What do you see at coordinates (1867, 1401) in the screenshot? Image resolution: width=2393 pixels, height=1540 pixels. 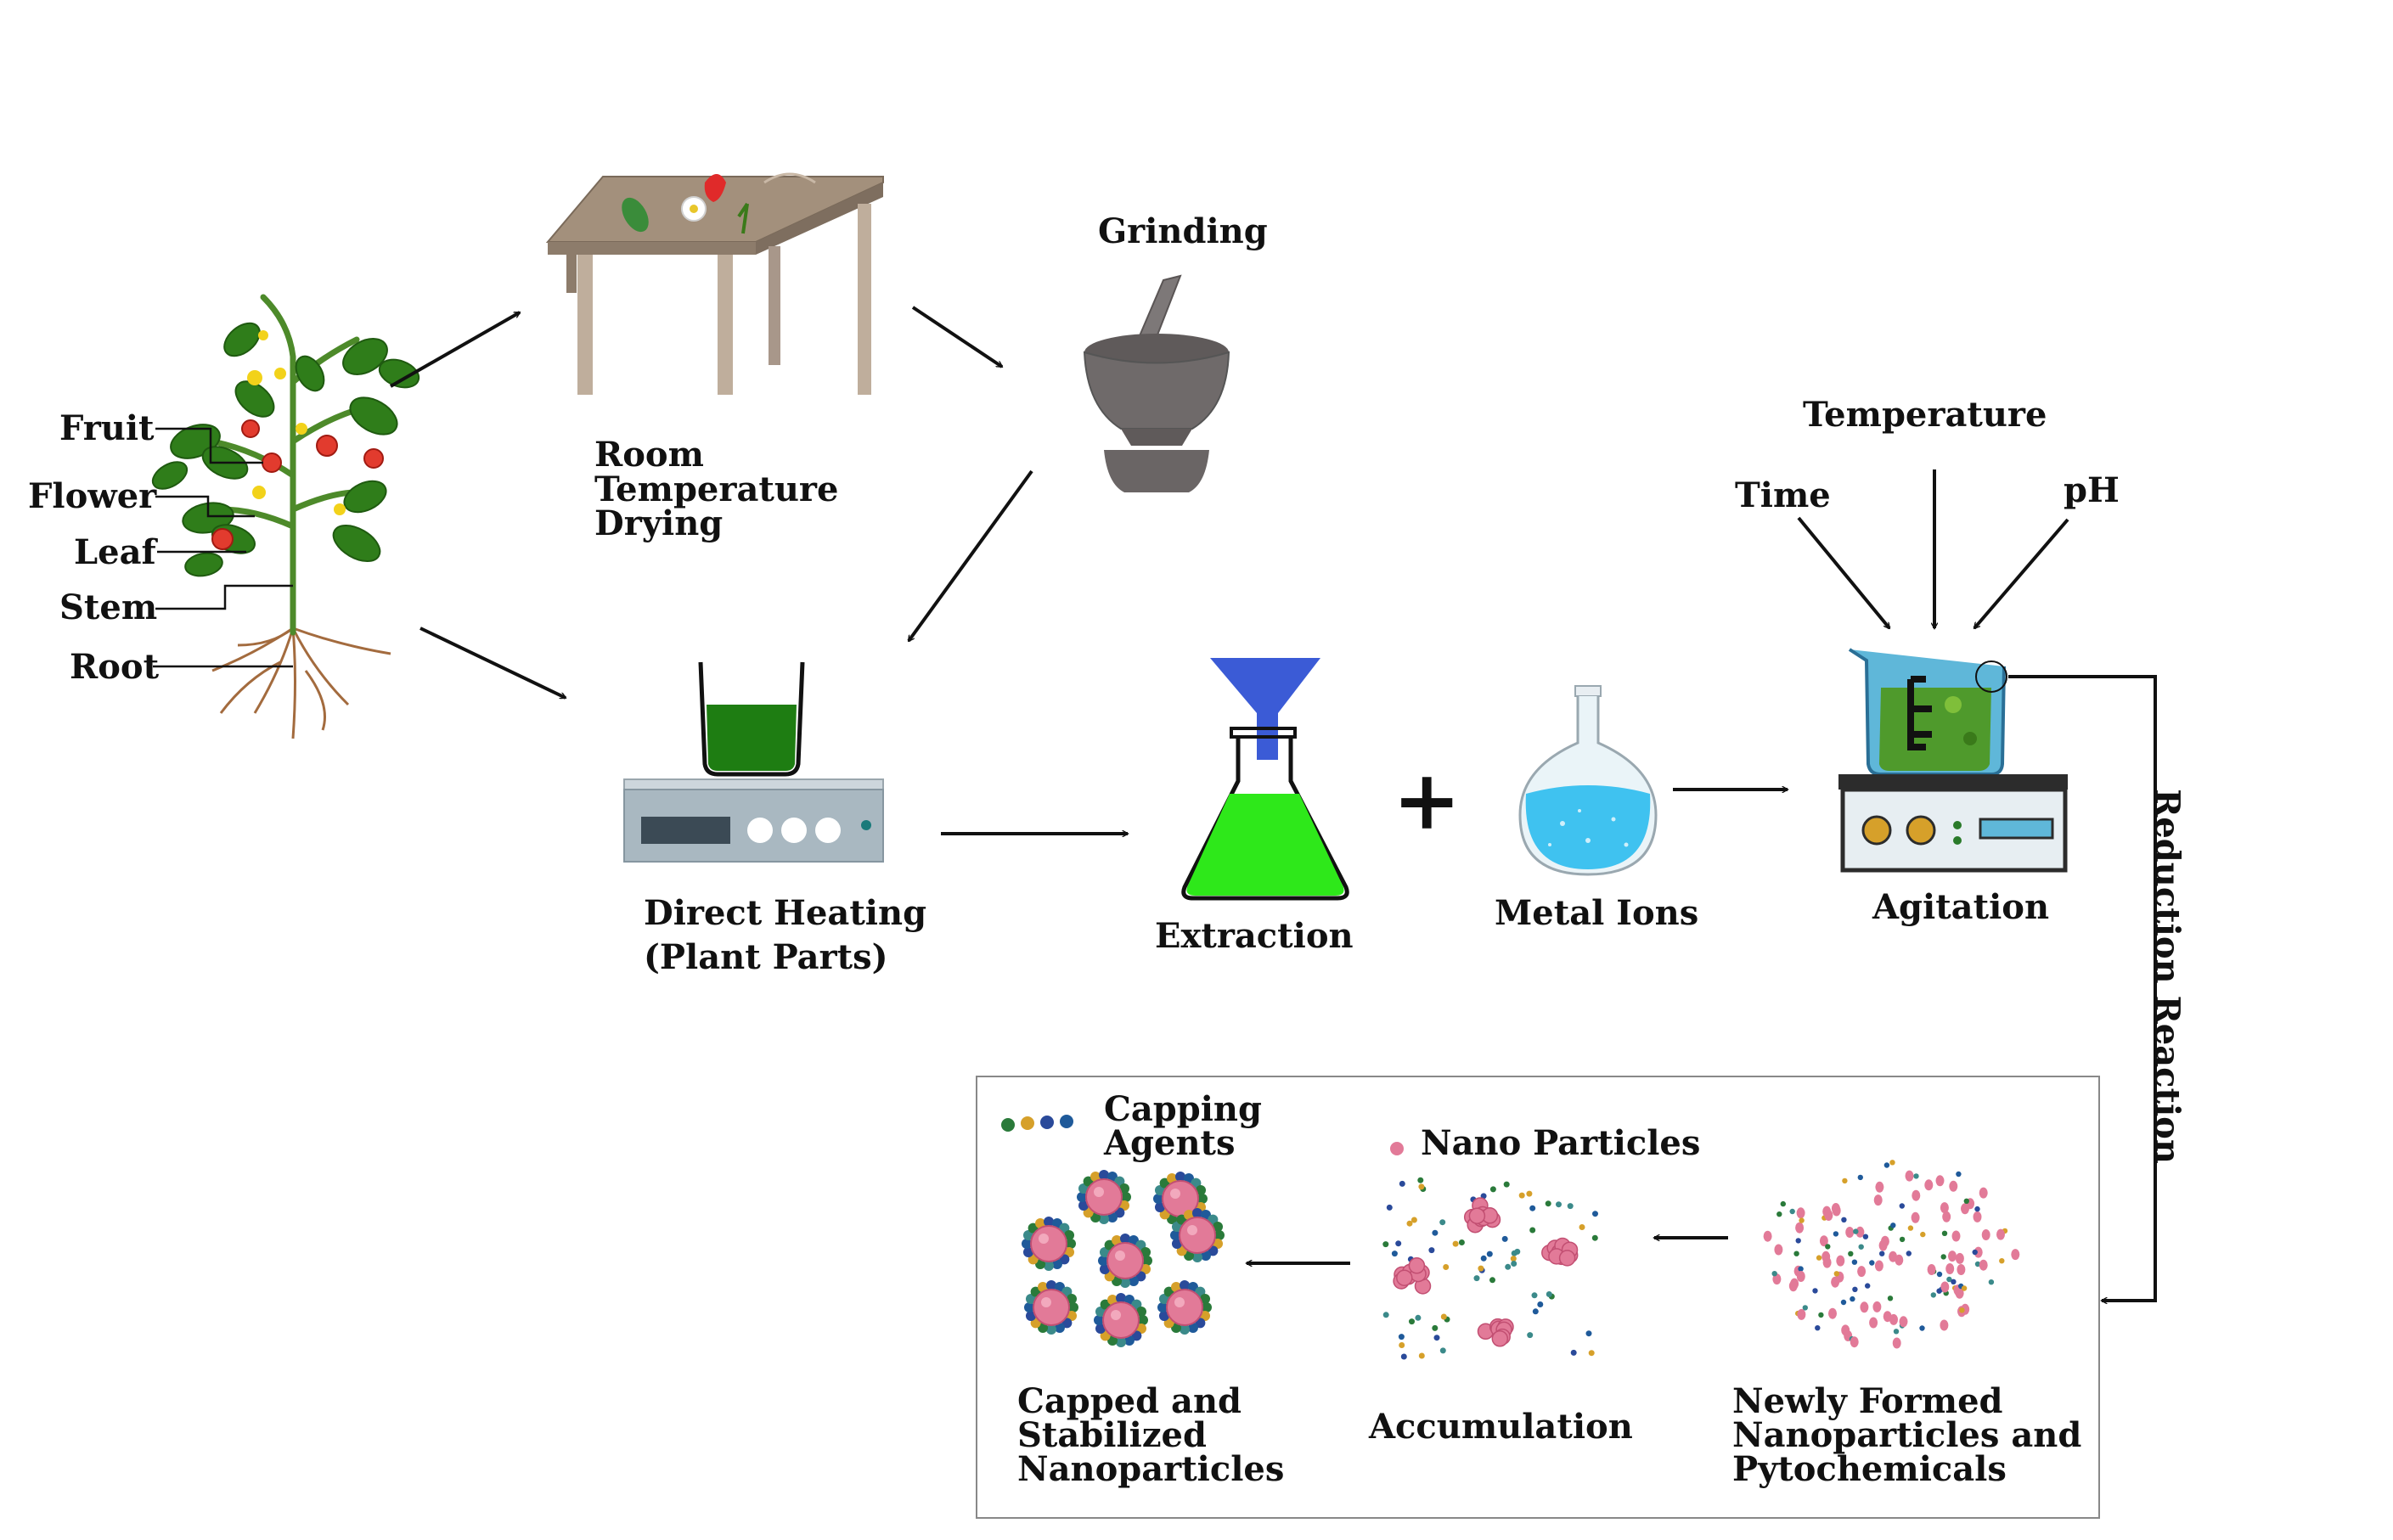 I see `label-newly-line1: Newly Formed` at bounding box center [1867, 1401].